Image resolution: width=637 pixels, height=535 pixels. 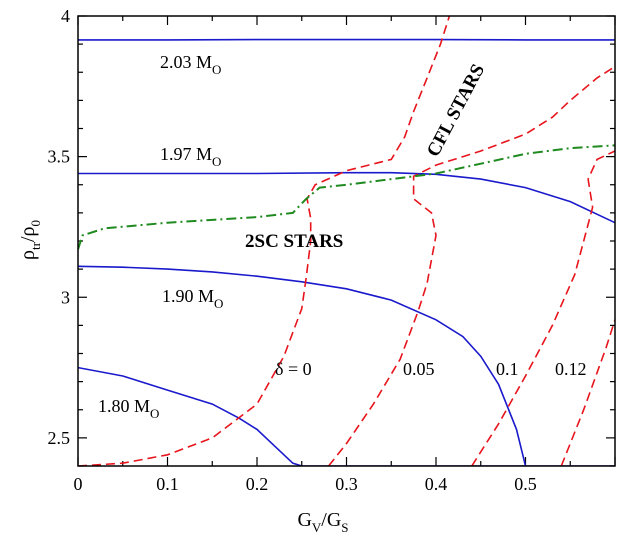 What do you see at coordinates (293, 369) in the screenshot?
I see `delta-label-0: δ = 0` at bounding box center [293, 369].